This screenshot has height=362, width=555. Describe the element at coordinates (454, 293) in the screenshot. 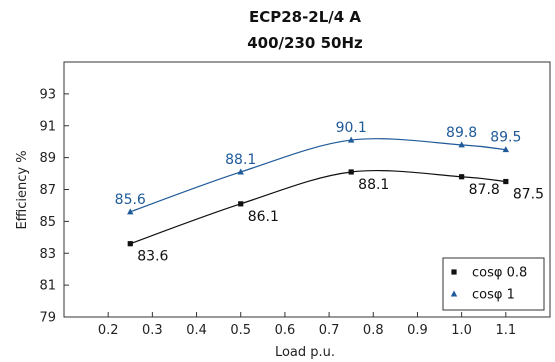

I see `legend-triangle-marker` at that location.